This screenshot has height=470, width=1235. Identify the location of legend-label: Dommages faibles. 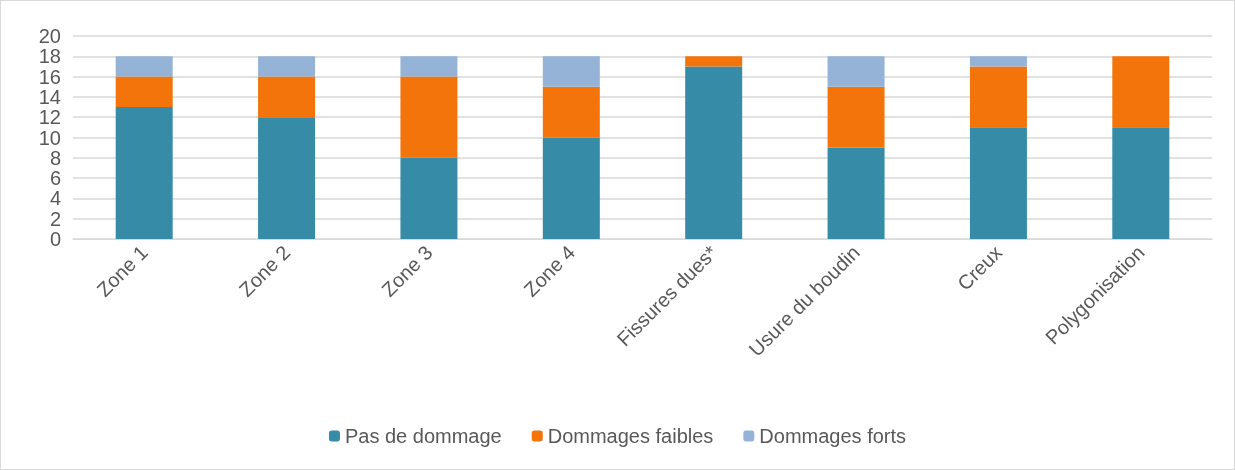
(630, 436).